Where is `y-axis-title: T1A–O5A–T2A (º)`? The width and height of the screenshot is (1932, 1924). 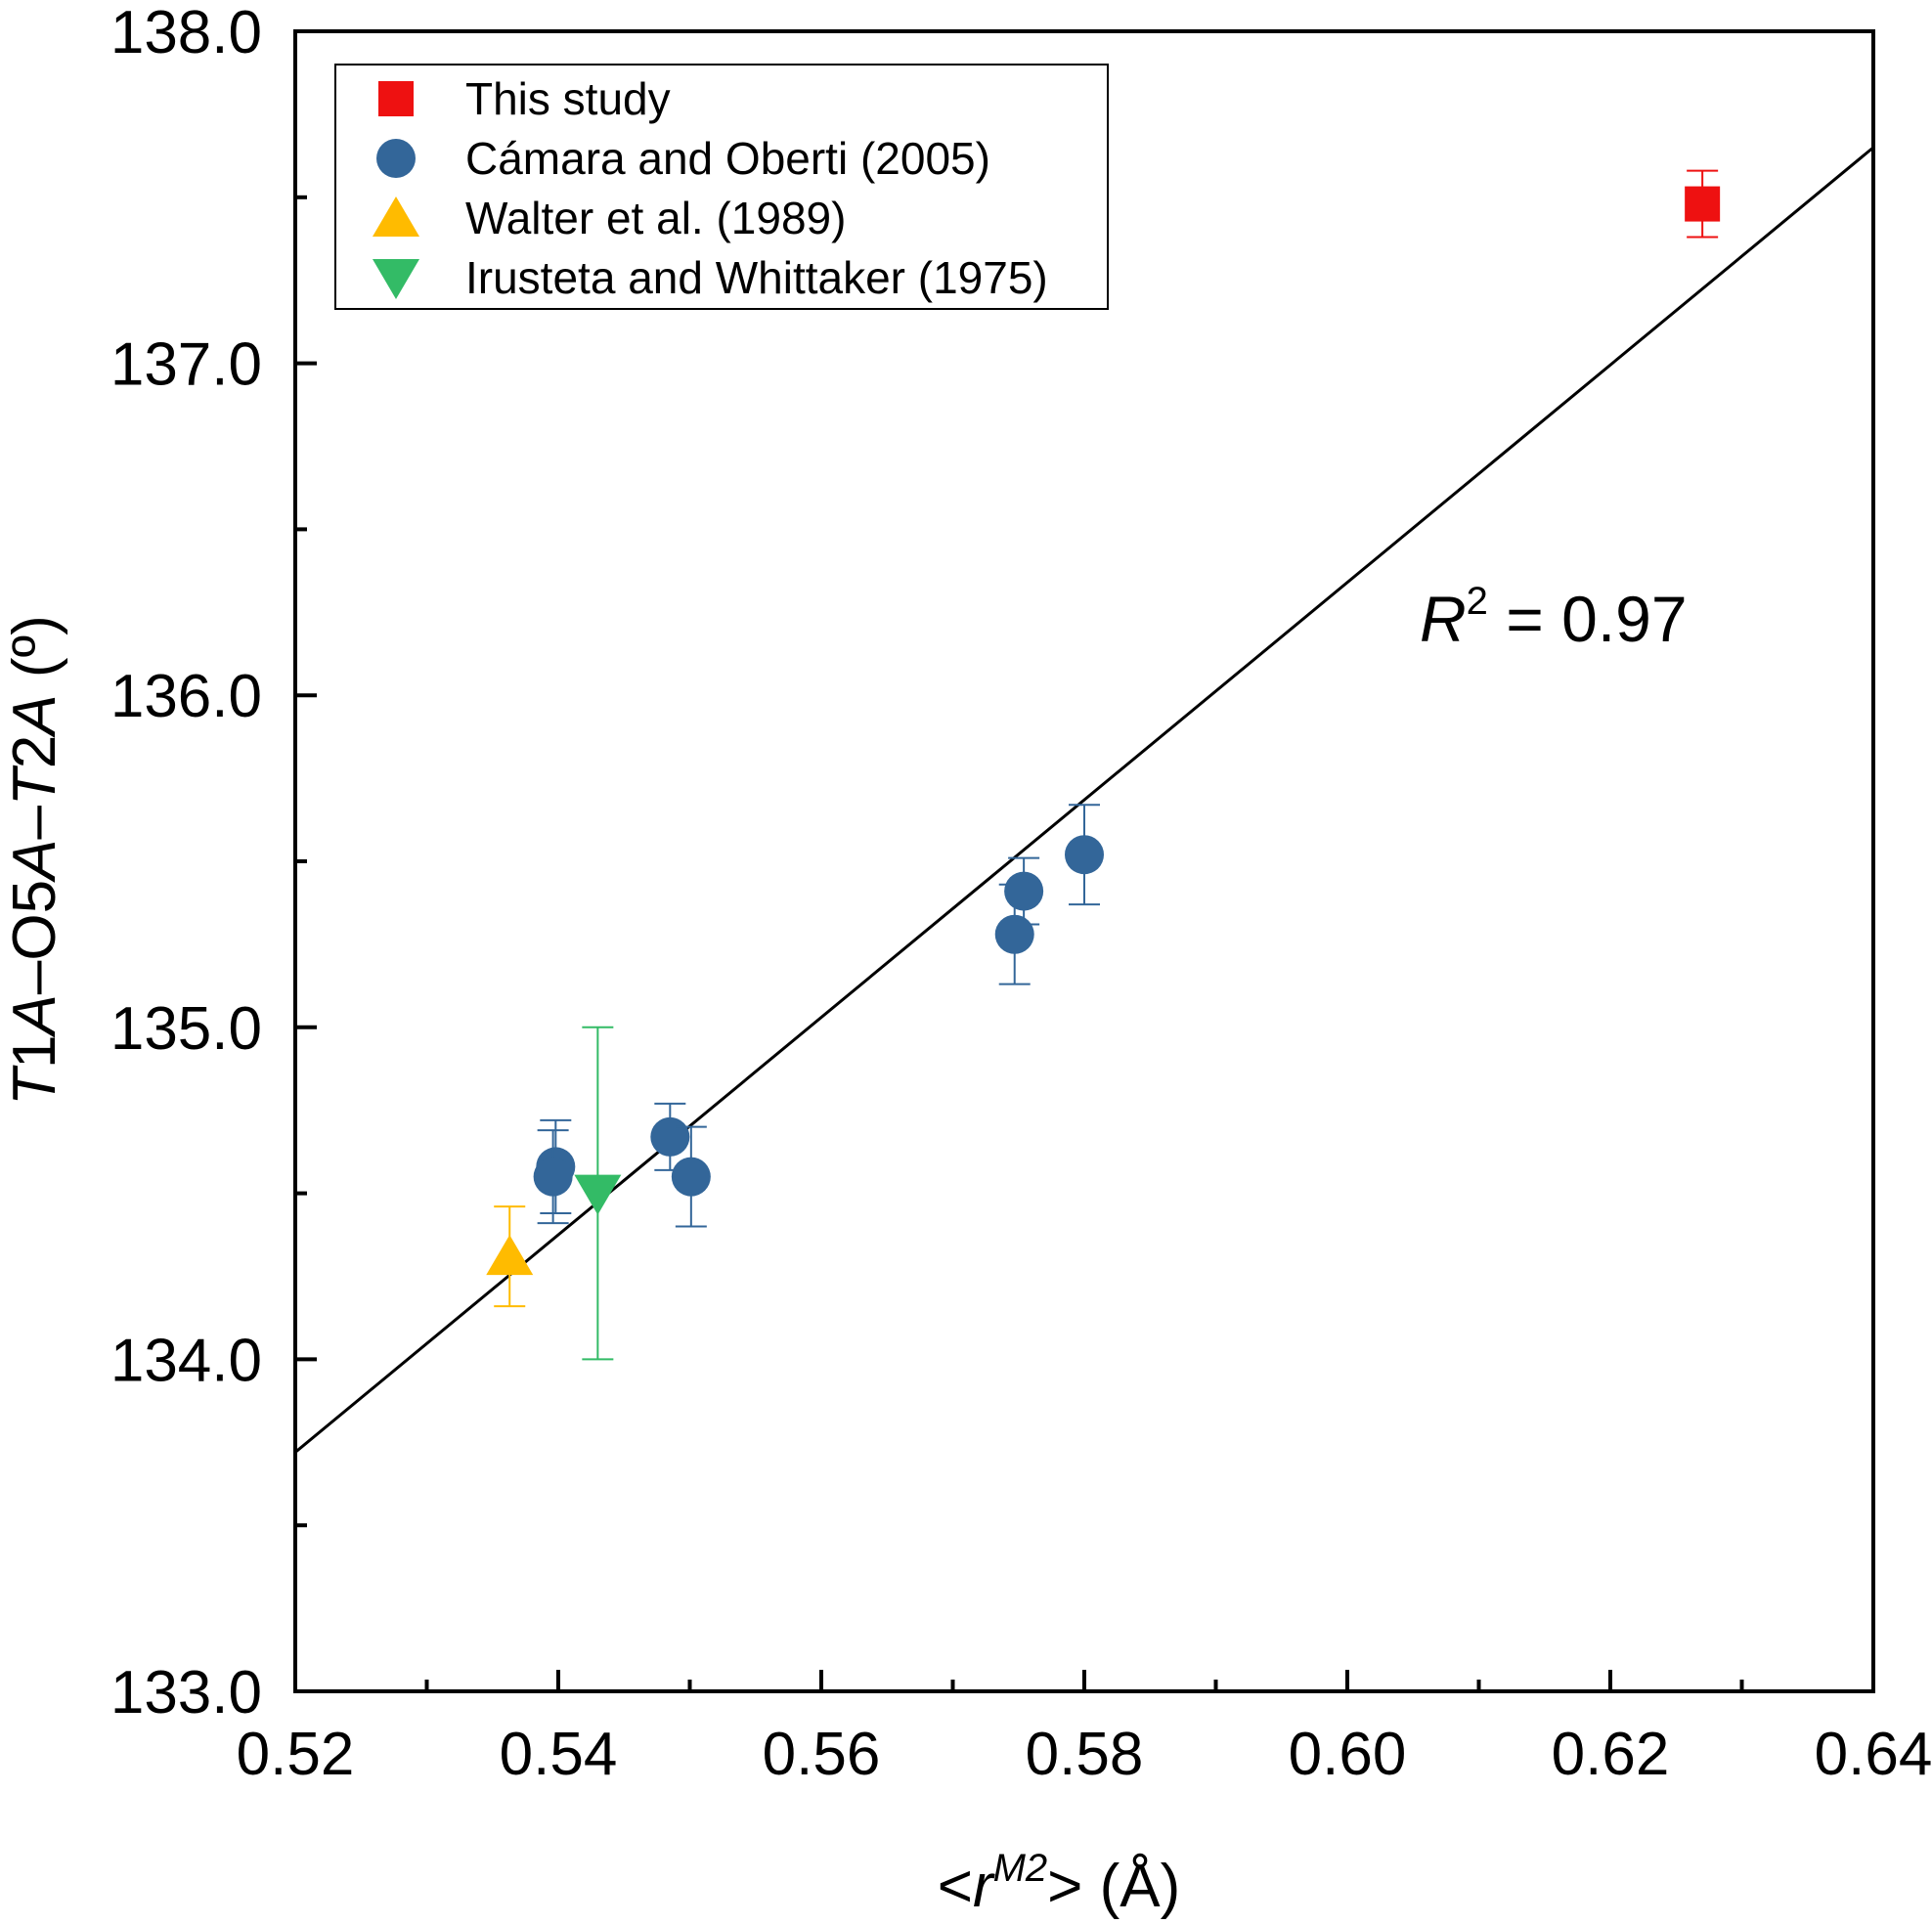
y-axis-title: T1A–O5A–T2A (º) is located at coordinates (34, 860).